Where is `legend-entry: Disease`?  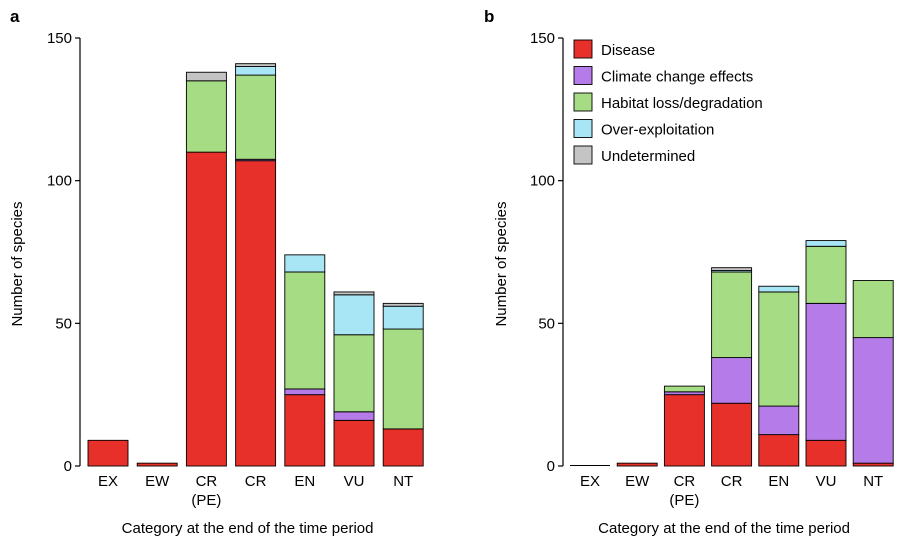 legend-entry: Disease is located at coordinates (628, 50).